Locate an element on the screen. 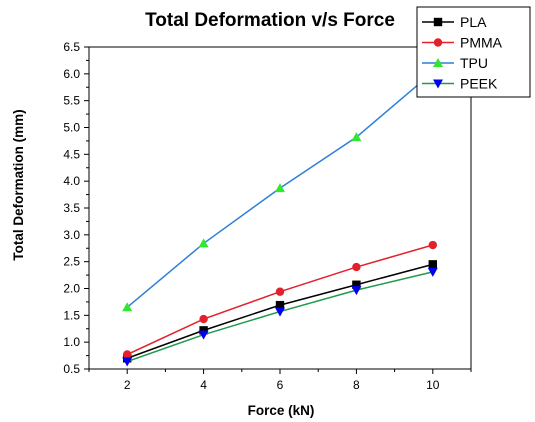 This screenshot has width=535, height=422. y-tick-label: 2.0 is located at coordinates (71, 289).